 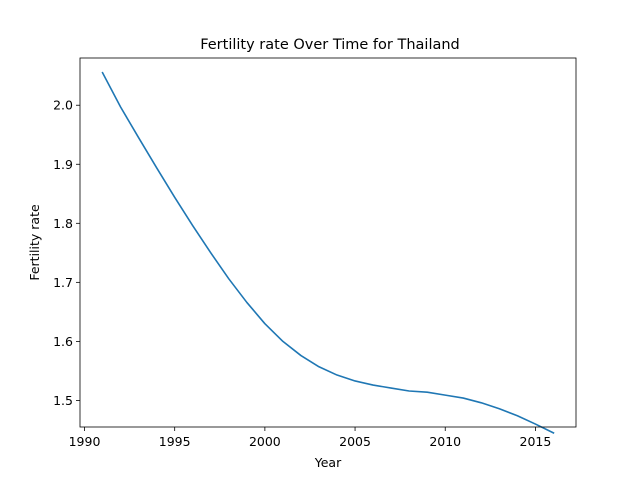 What do you see at coordinates (175, 441) in the screenshot?
I see `x-tick-label: 1995` at bounding box center [175, 441].